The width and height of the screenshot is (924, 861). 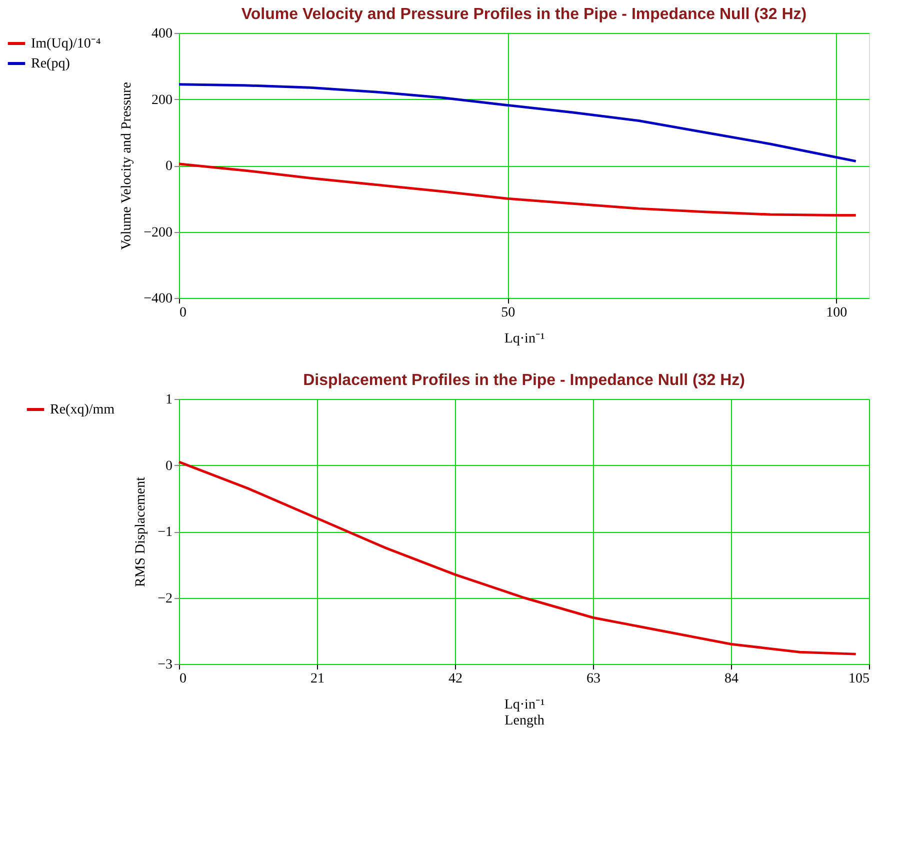 I want to click on x-tick-label: 84, so click(x=731, y=679).